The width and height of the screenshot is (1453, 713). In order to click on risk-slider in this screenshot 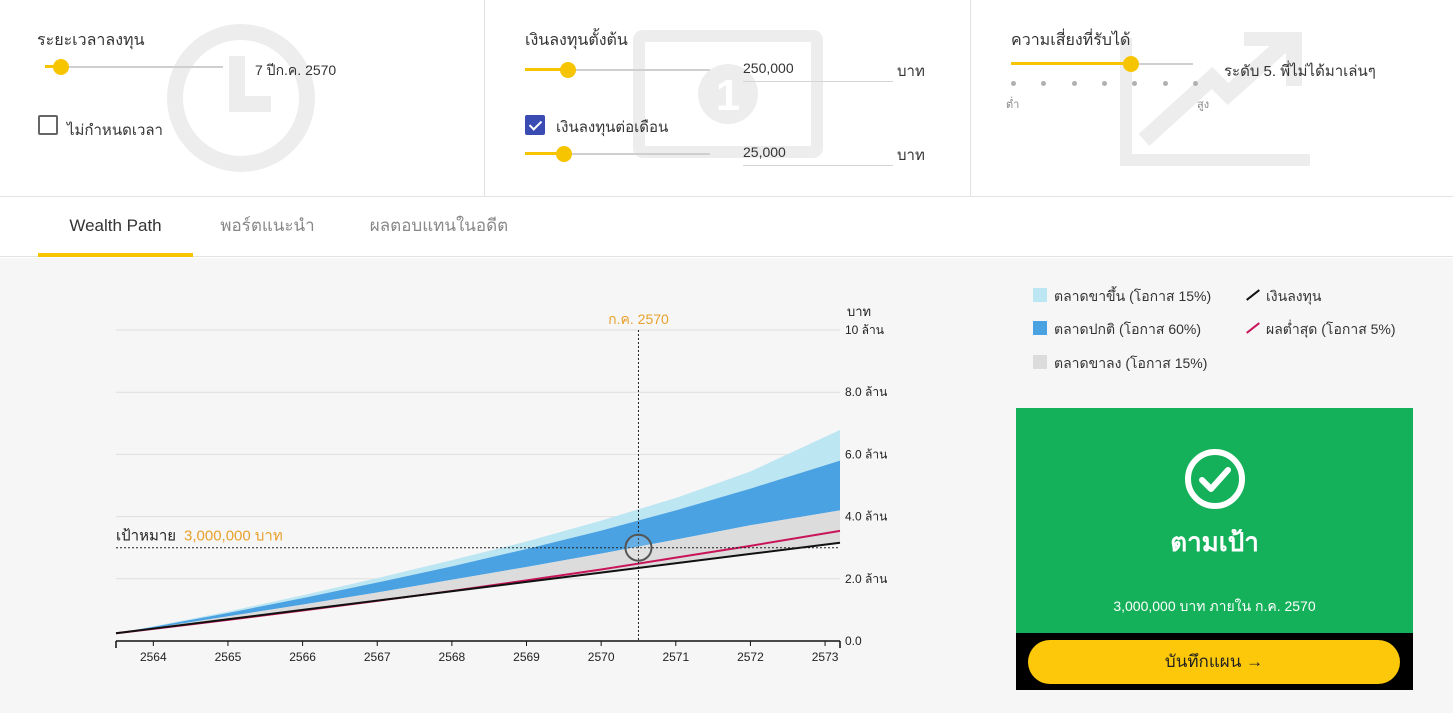, I will do `click(1102, 64)`.